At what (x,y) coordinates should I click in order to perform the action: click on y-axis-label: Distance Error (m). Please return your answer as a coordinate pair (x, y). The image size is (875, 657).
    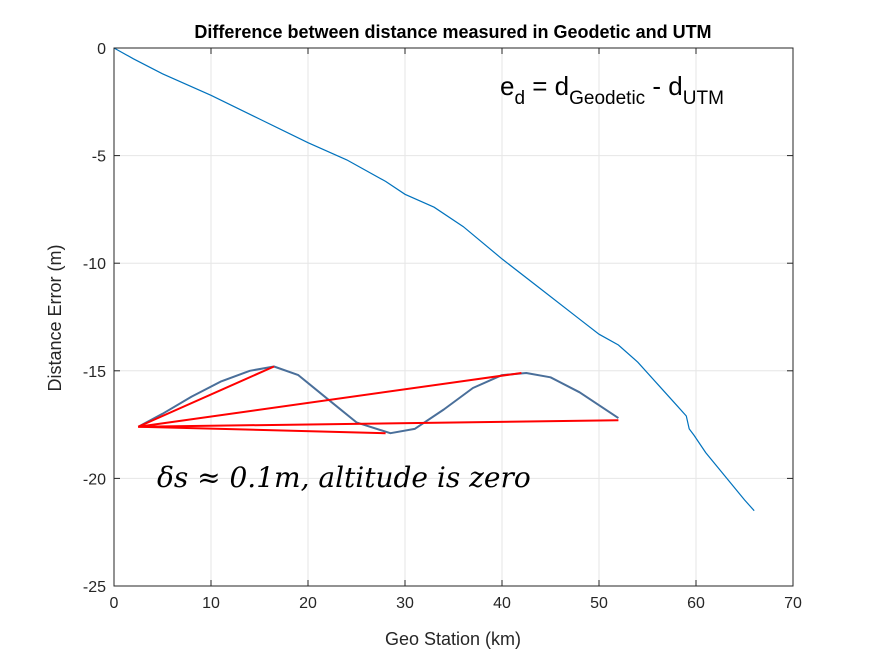
    Looking at the image, I should click on (55, 317).